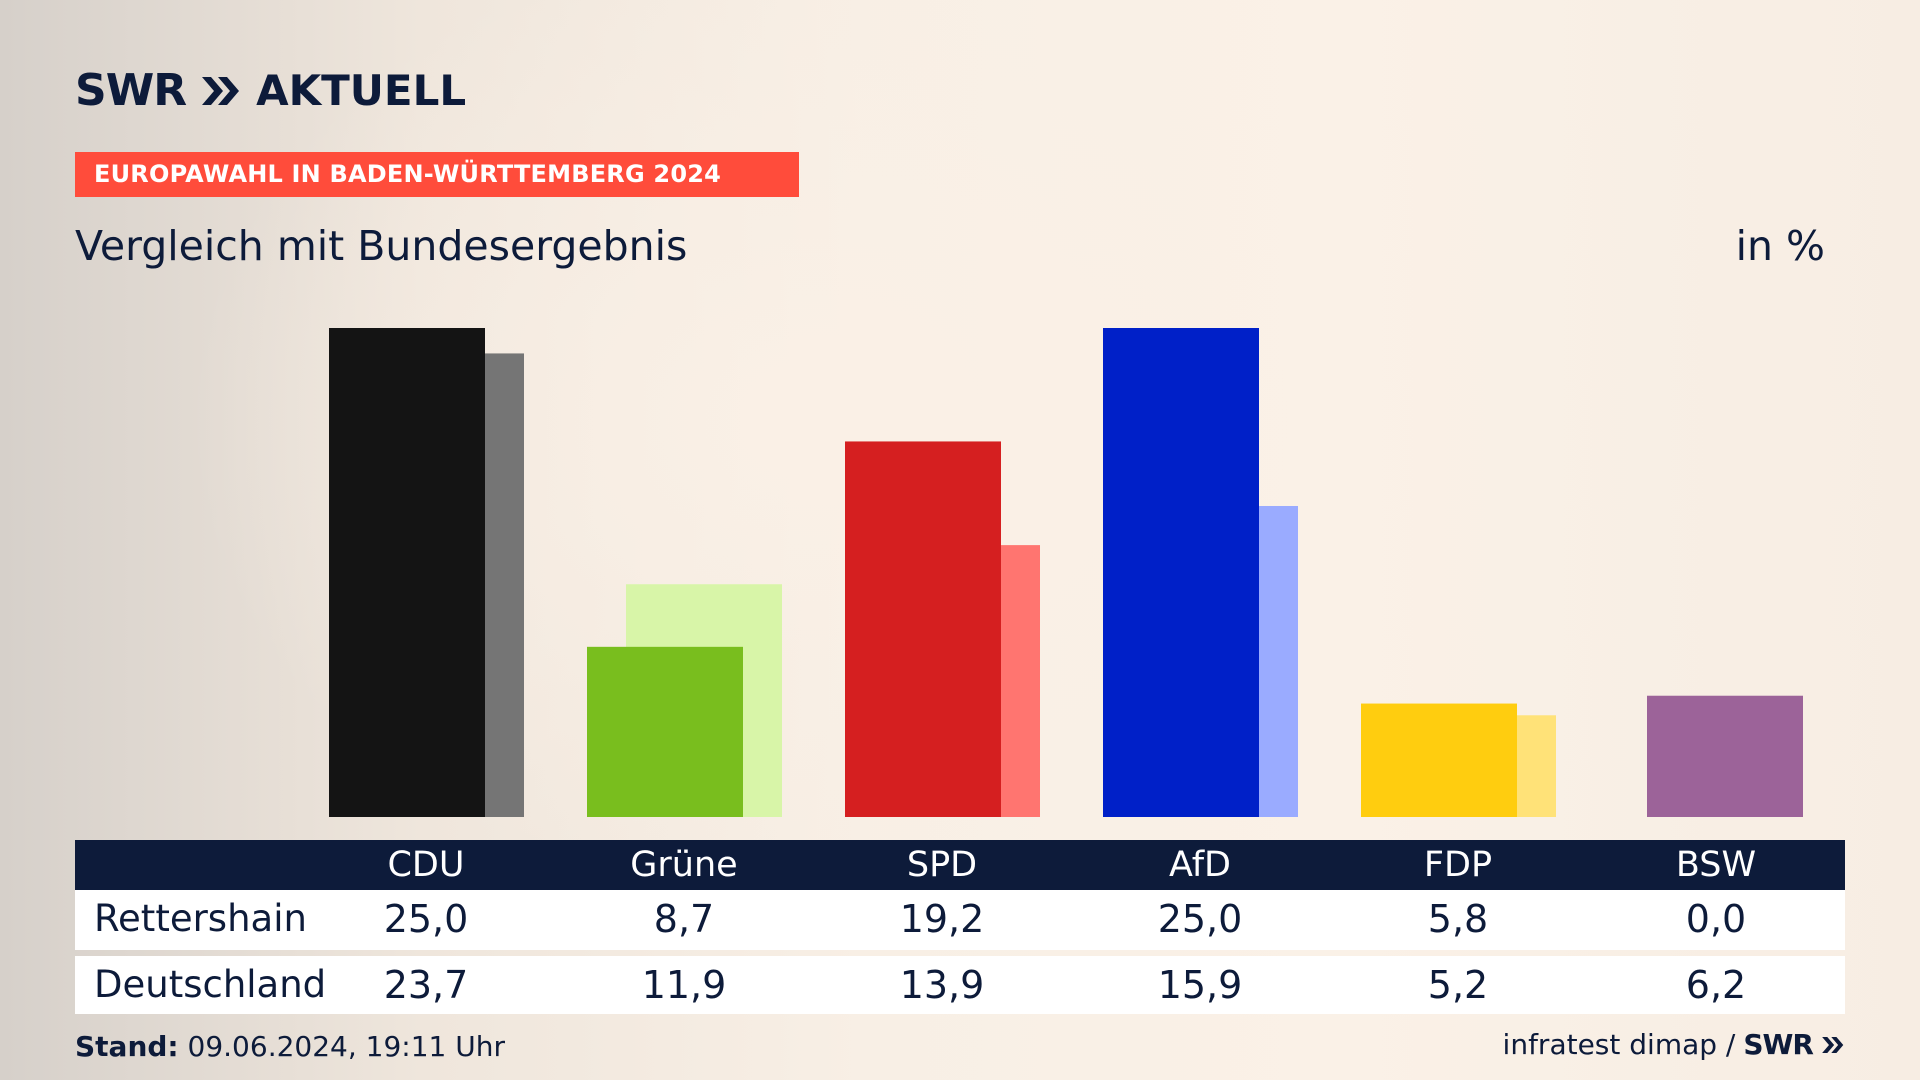  I want to click on value-cell: 6,2, so click(1716, 985).